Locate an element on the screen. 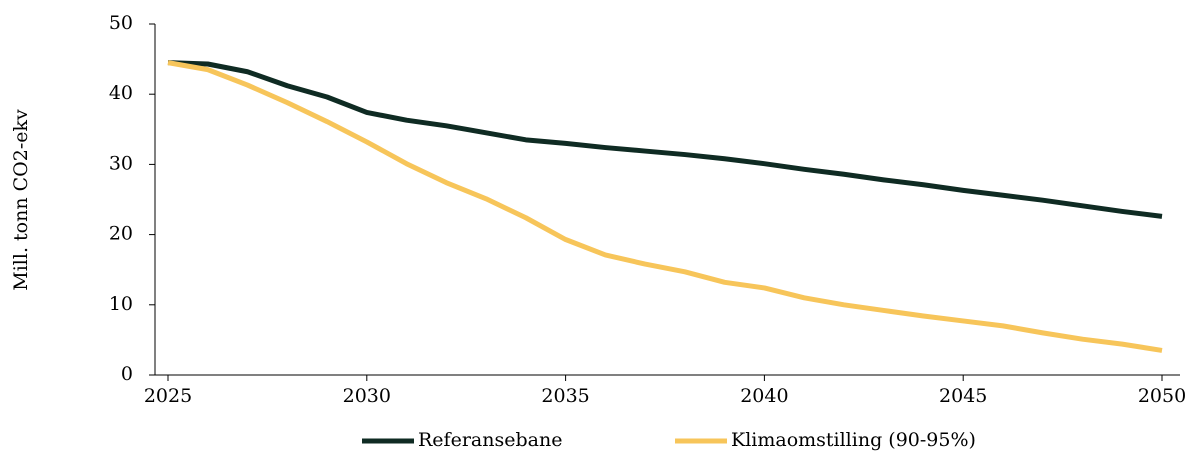 This screenshot has height=454, width=1189. y-tick-label: 30 is located at coordinates (121, 163).